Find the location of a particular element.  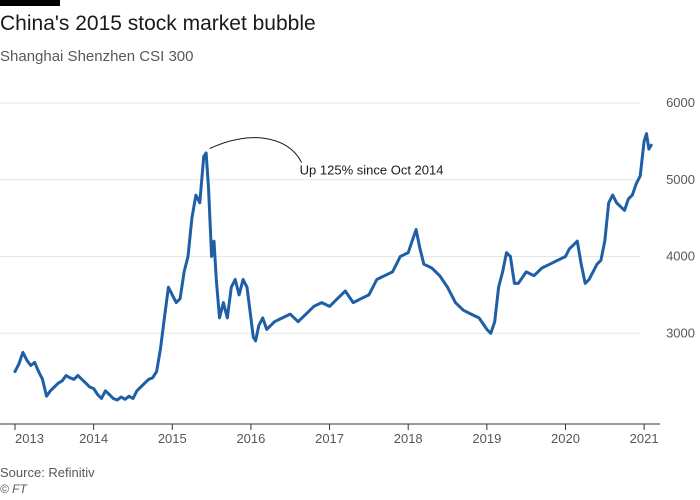

y-tick-label-3000: 3000 is located at coordinates (680, 332).